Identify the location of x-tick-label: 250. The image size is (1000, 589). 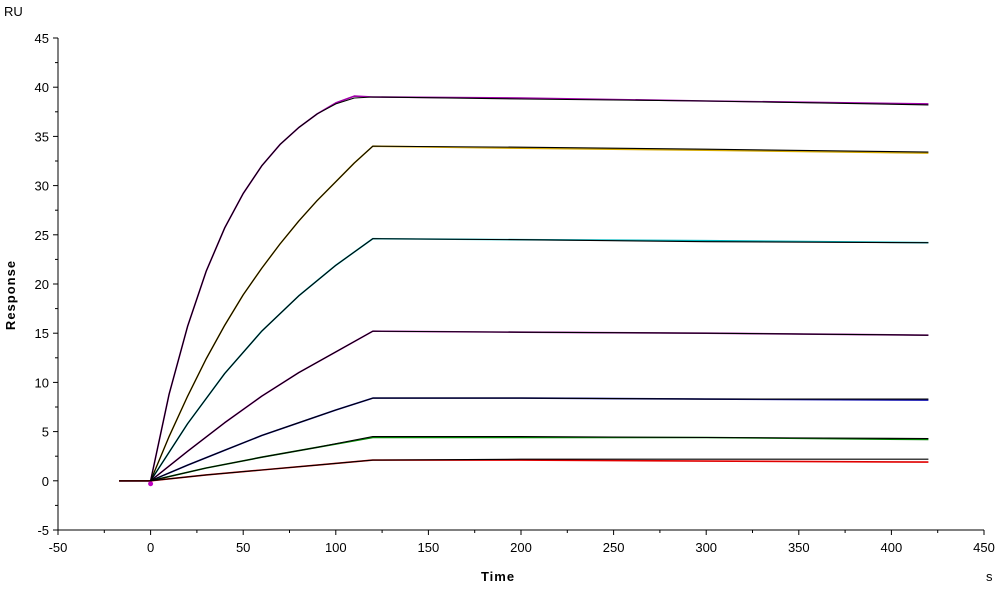
(614, 547).